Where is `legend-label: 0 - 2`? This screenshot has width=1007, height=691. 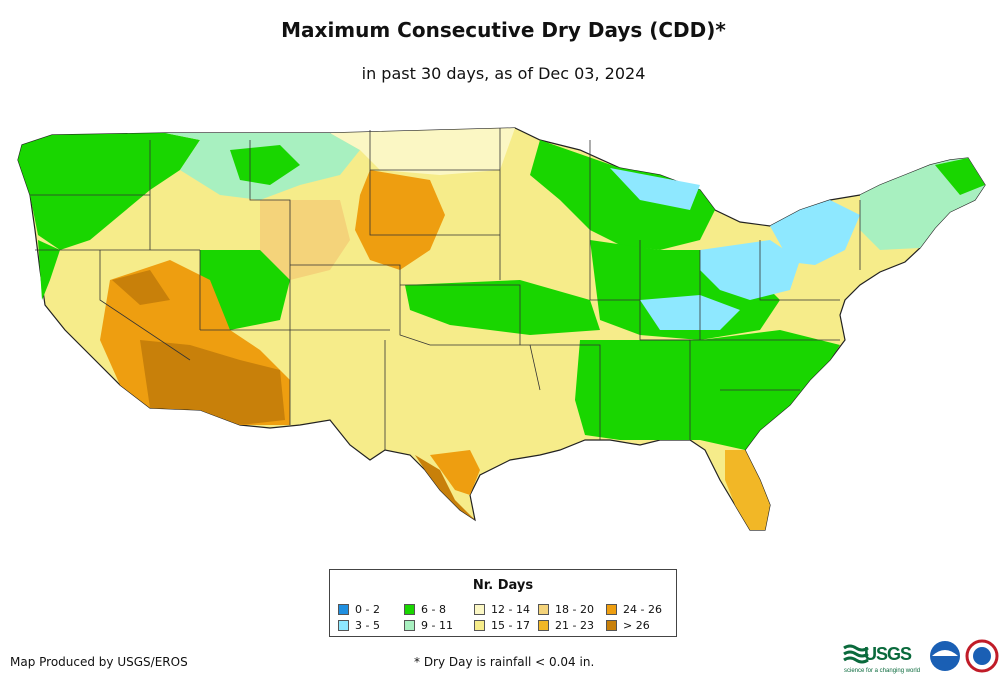 legend-label: 0 - 2 is located at coordinates (367, 609).